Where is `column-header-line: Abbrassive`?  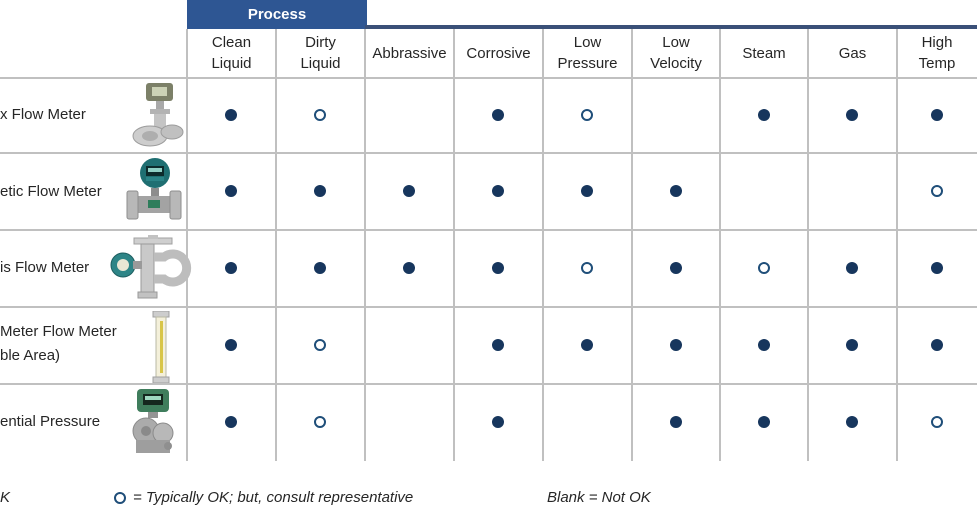 column-header-line: Abbrassive is located at coordinates (409, 53).